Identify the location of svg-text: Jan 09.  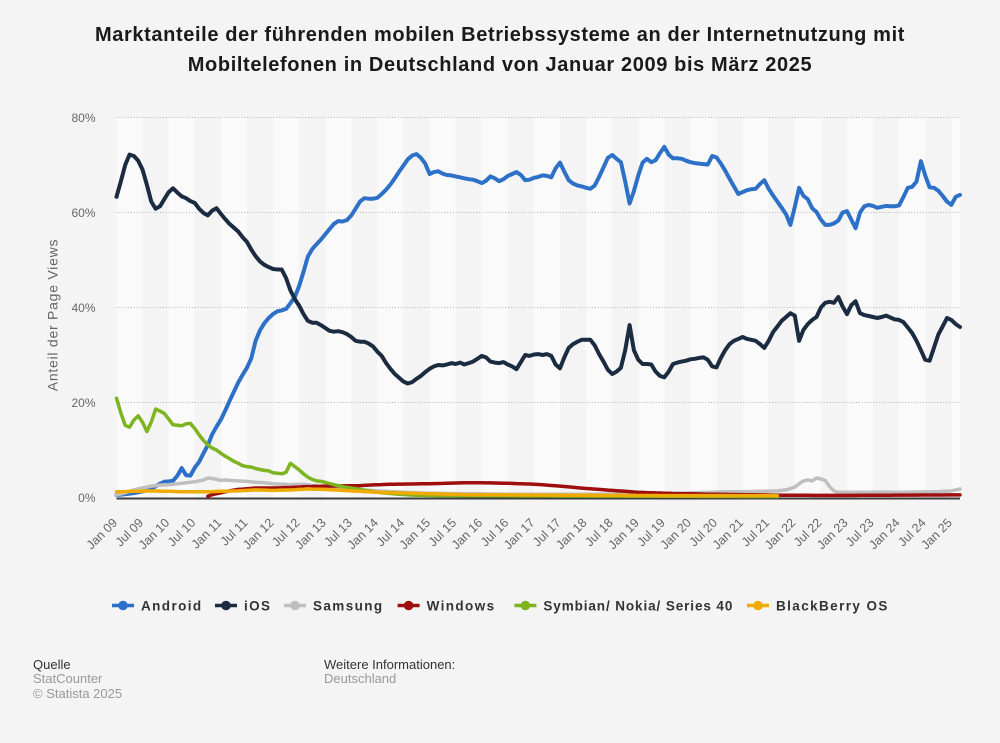
(102, 534).